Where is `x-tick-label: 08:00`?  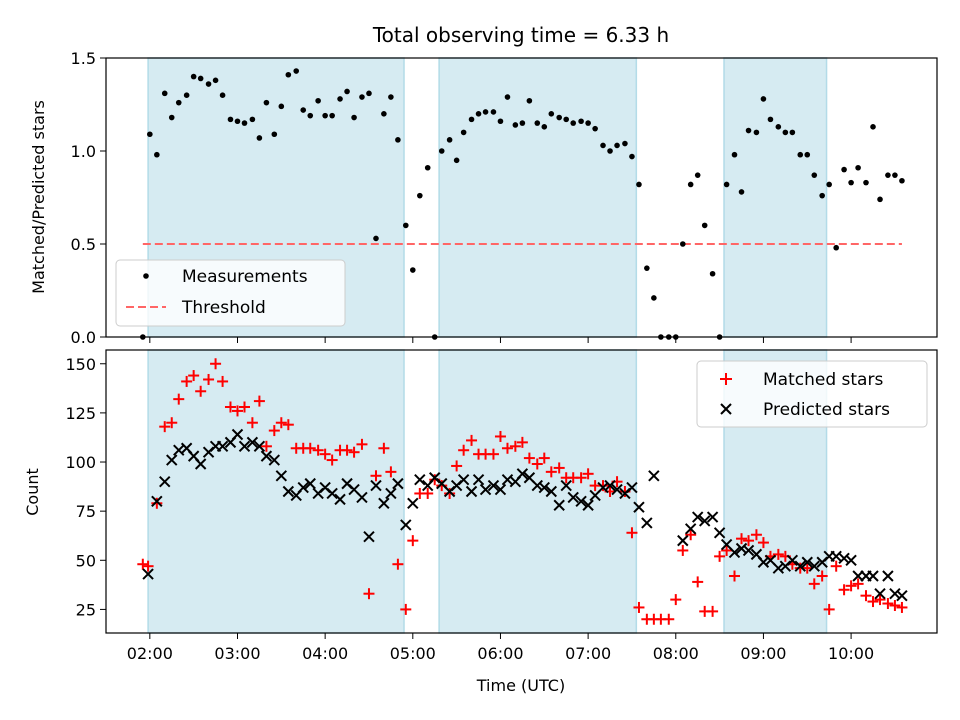 x-tick-label: 08:00 is located at coordinates (676, 653).